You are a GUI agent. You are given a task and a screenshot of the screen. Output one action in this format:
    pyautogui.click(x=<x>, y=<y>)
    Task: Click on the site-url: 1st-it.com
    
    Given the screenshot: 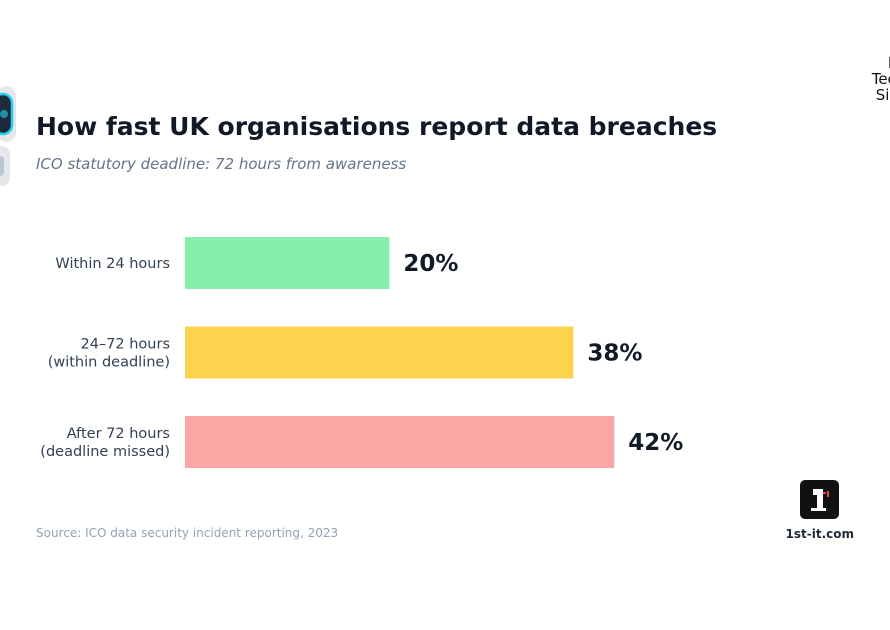 What is the action you would take?
    pyautogui.click(x=819, y=534)
    